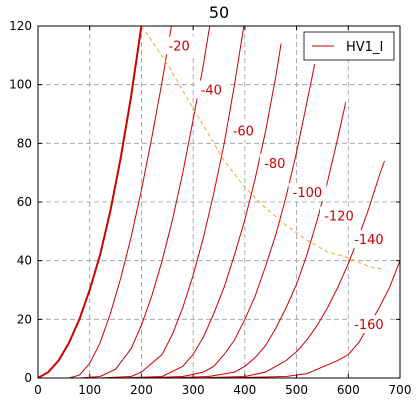  I want to click on y-tick-label: 40, so click(24, 261).